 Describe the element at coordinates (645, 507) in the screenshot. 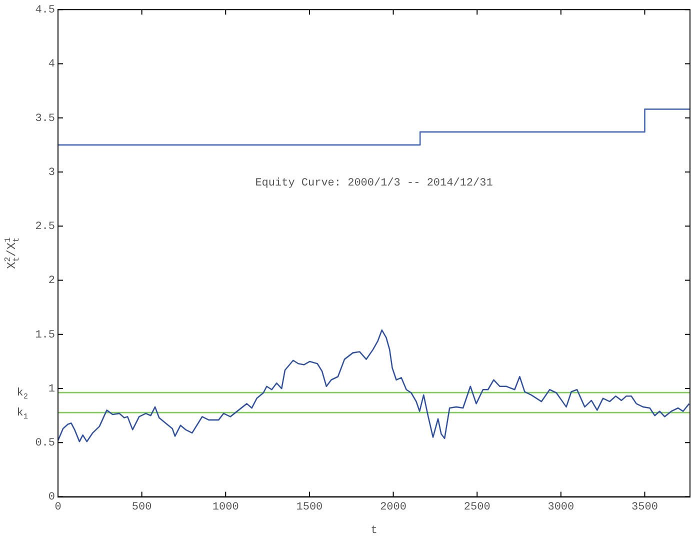

I see `x-tick-label: 3500` at that location.